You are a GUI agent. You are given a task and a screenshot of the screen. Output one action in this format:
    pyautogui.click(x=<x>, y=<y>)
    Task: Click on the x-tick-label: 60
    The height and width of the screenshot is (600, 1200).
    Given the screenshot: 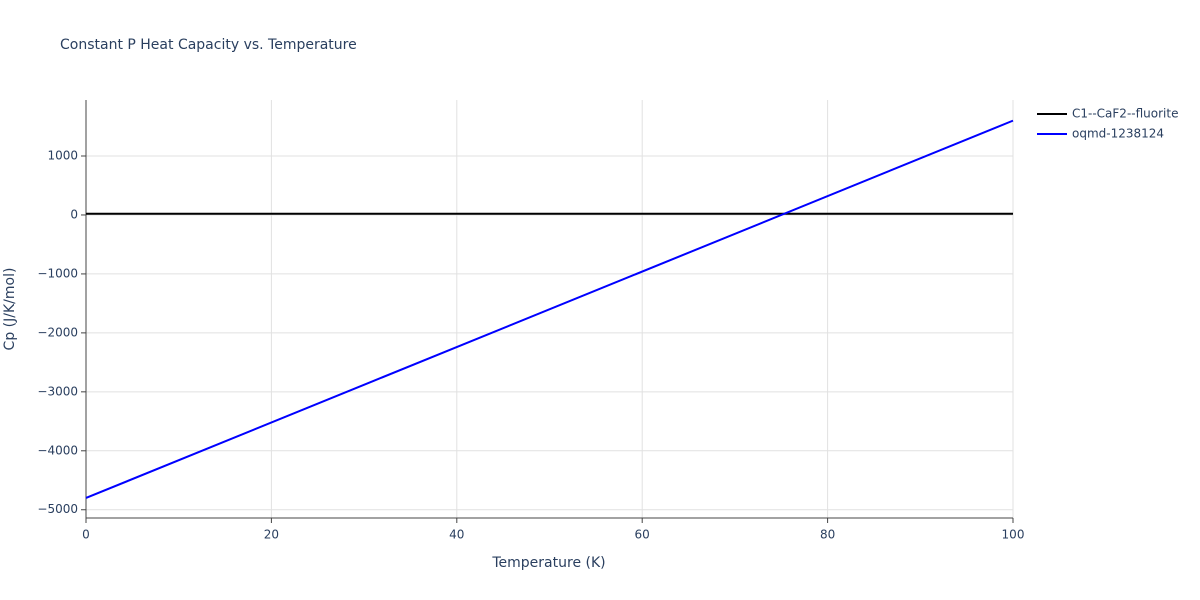 What is the action you would take?
    pyautogui.click(x=642, y=535)
    